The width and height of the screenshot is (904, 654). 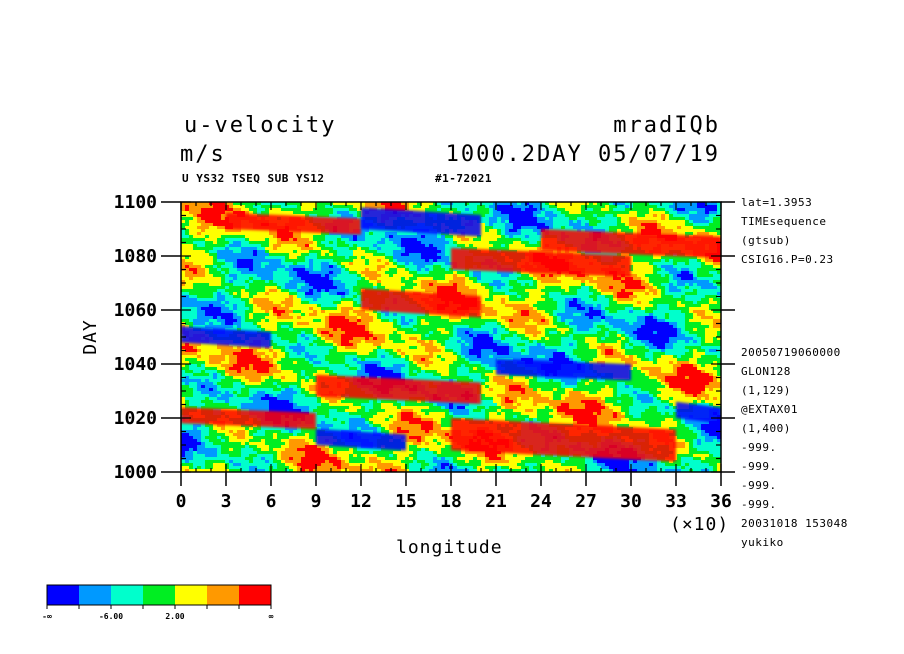 I want to click on annotation-line: 20050719060000, so click(x=791, y=352).